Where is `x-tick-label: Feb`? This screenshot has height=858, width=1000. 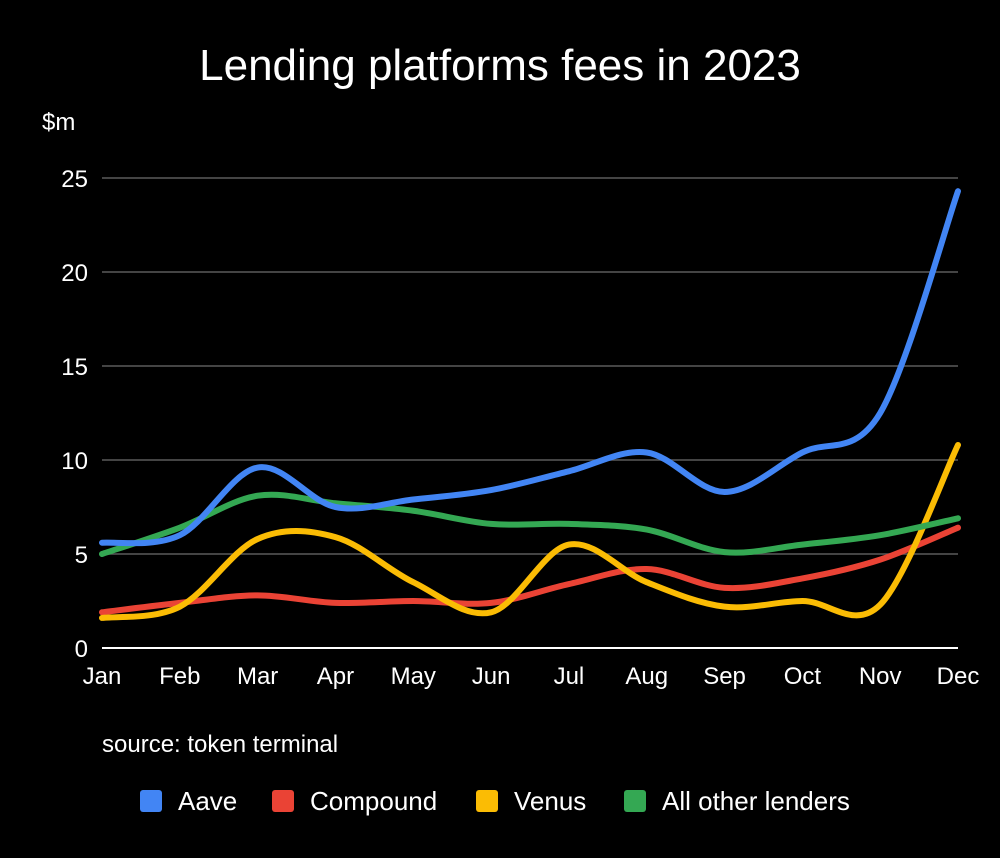 x-tick-label: Feb is located at coordinates (179, 676).